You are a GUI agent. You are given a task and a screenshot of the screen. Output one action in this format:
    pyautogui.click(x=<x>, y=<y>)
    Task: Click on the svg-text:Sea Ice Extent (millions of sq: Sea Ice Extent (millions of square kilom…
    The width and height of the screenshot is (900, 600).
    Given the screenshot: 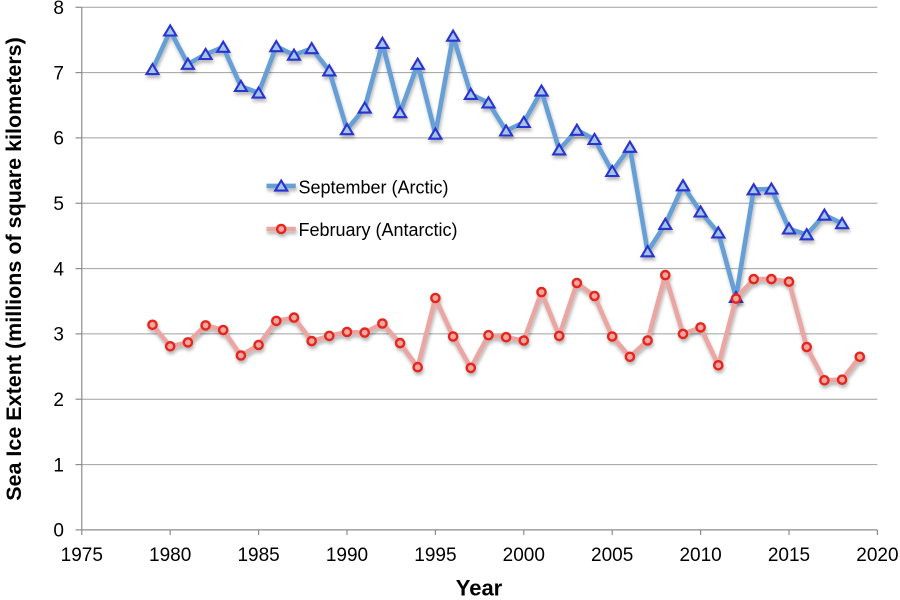 What is the action you would take?
    pyautogui.click(x=14, y=269)
    